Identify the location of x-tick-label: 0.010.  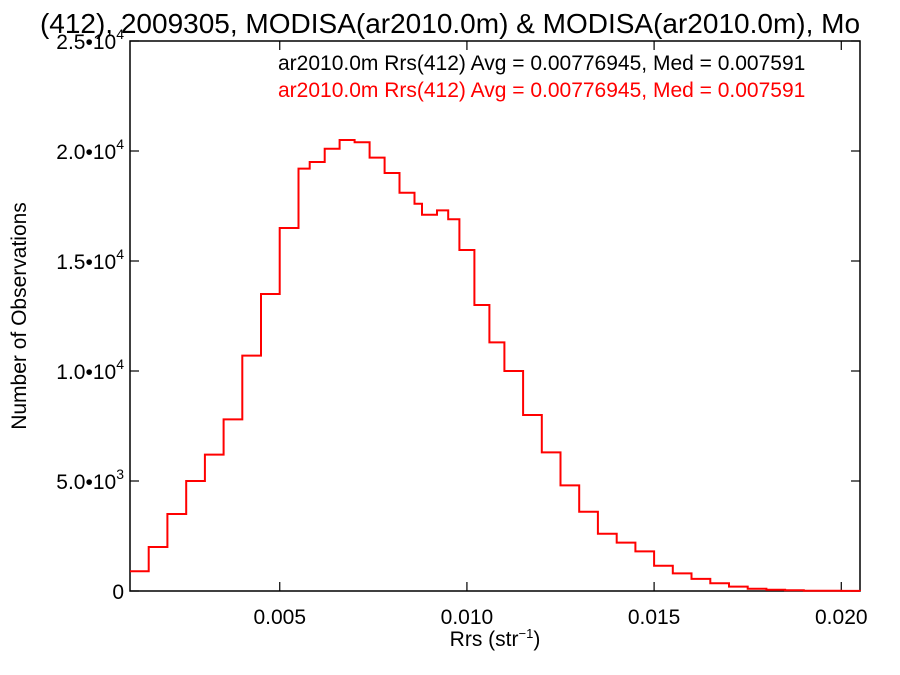
(467, 617).